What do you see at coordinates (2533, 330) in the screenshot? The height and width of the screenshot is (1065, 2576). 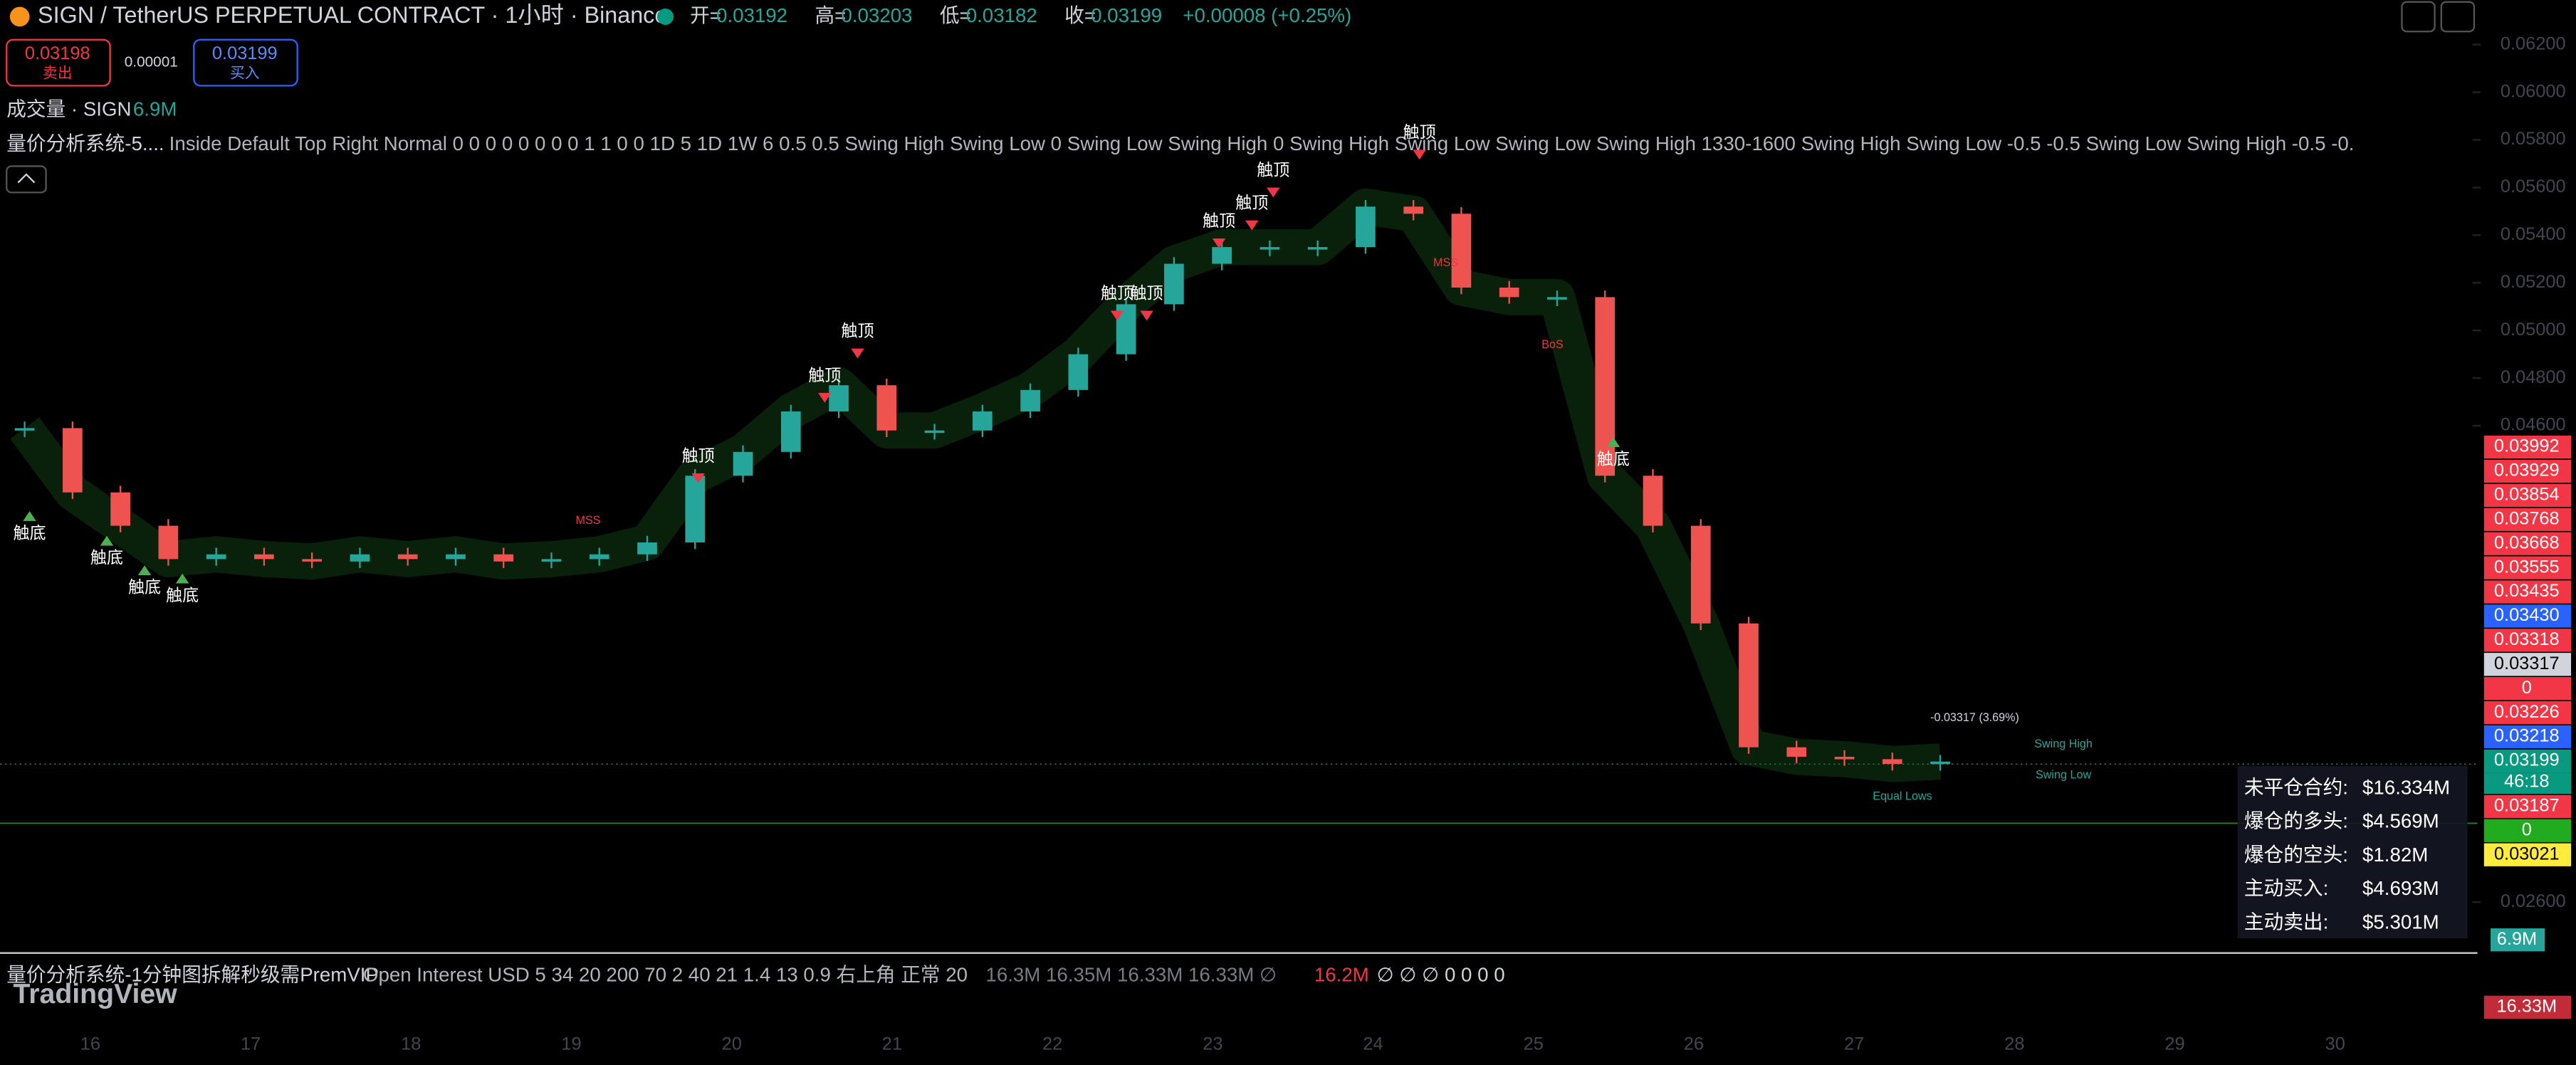 I see `y-tick-label: 0.05000` at bounding box center [2533, 330].